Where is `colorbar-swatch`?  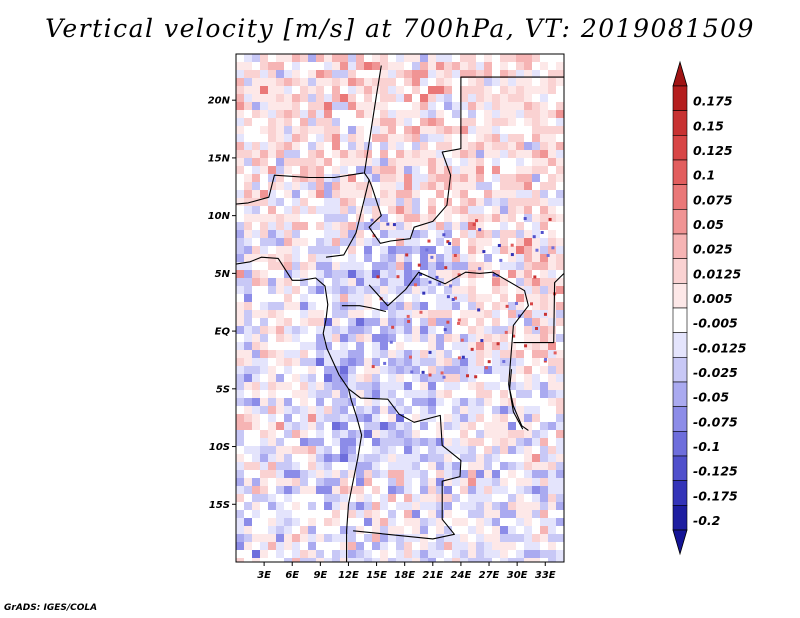
colorbar-swatch is located at coordinates (680, 493).